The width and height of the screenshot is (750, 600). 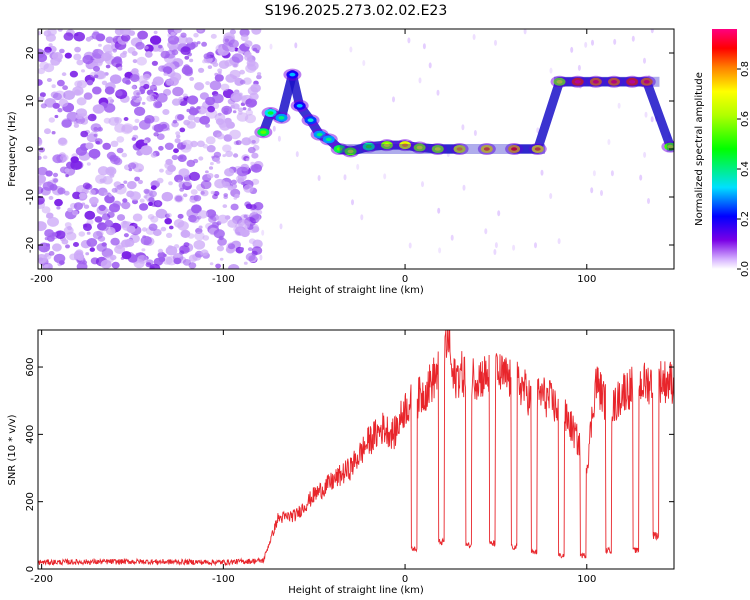 What do you see at coordinates (356, 590) in the screenshot?
I see `snr-xlabel: Height of straight line (km)` at bounding box center [356, 590].